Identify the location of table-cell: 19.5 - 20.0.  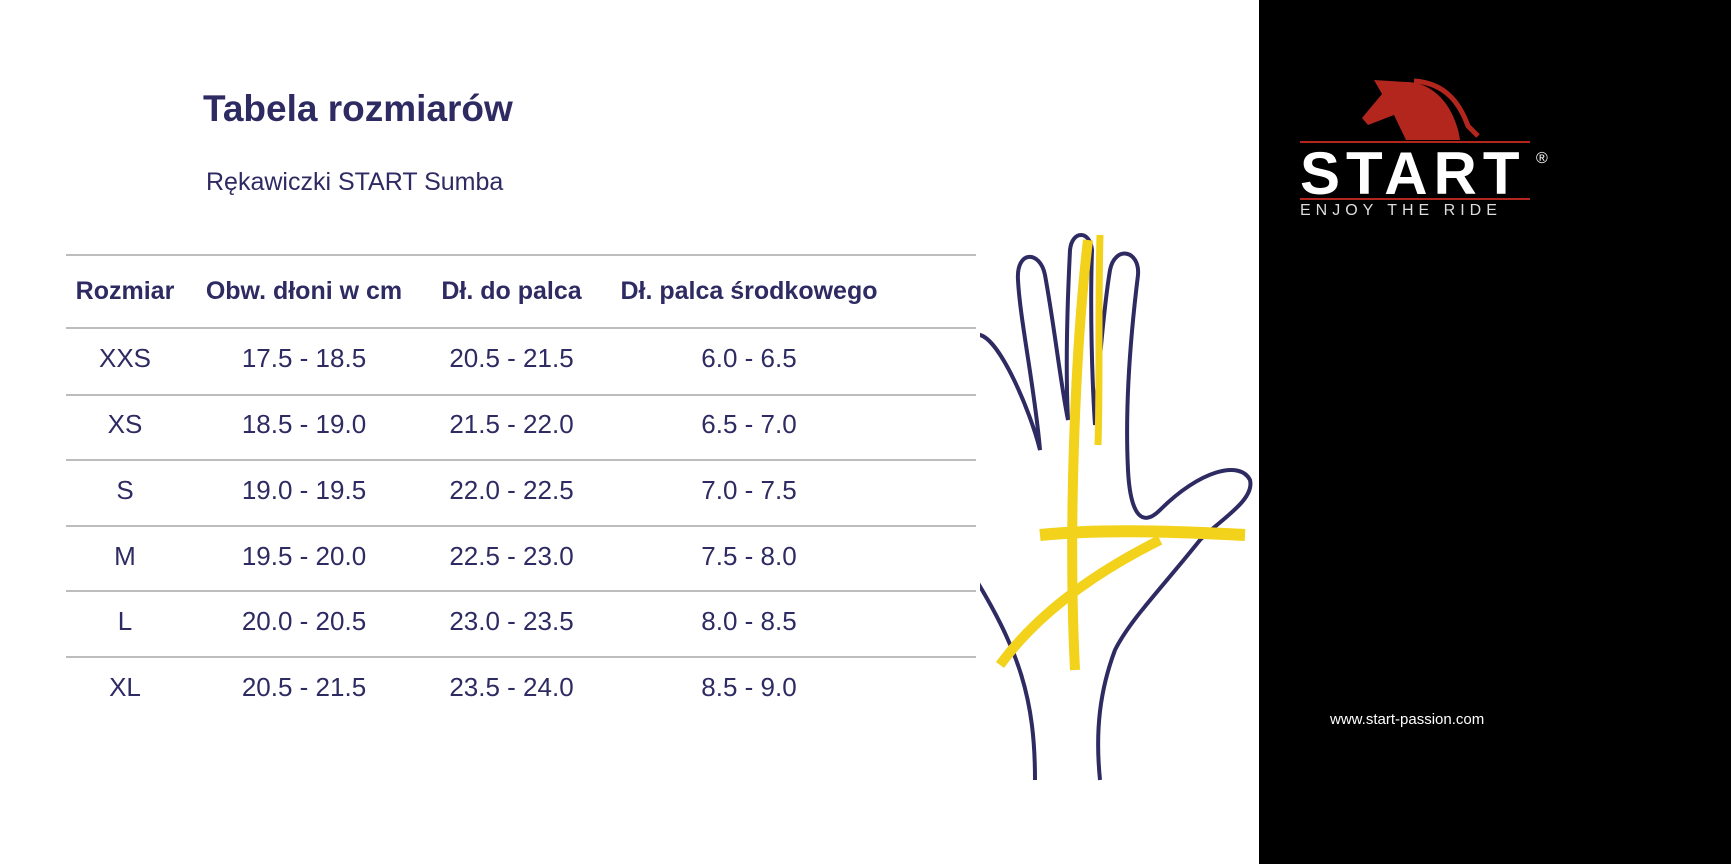
(304, 556).